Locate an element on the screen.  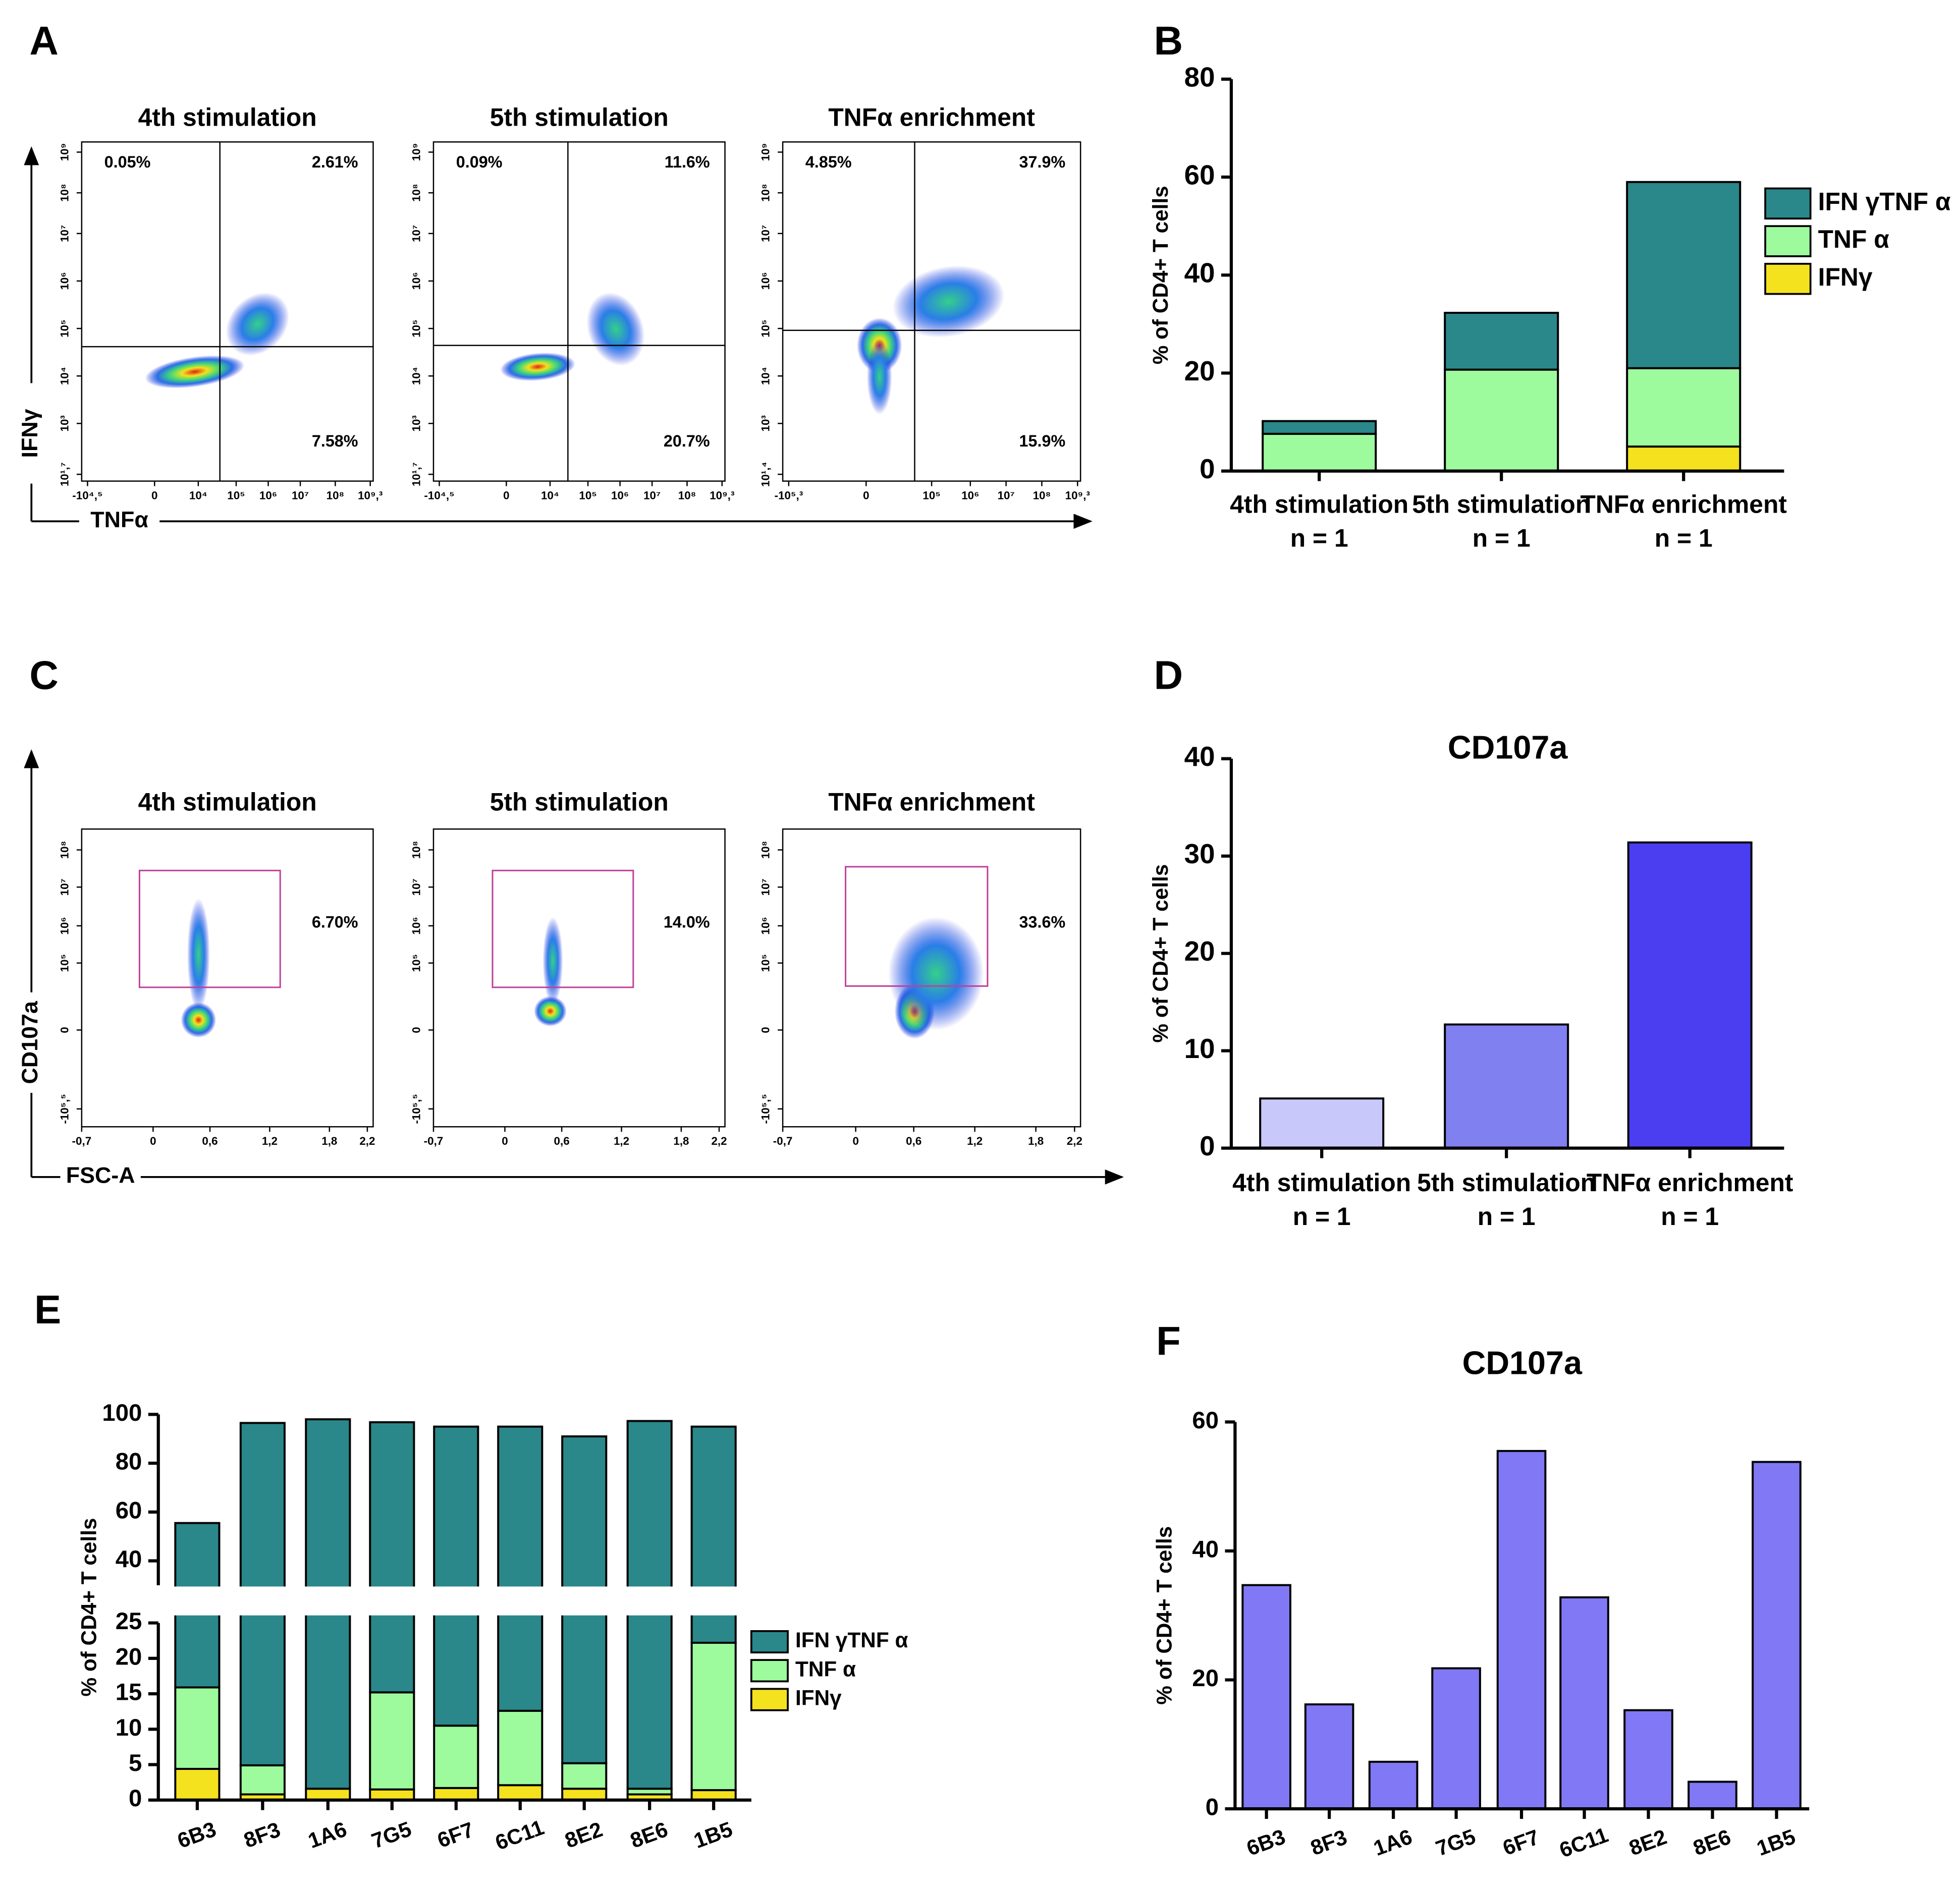
label-bg is located at coordinates (31, 433).